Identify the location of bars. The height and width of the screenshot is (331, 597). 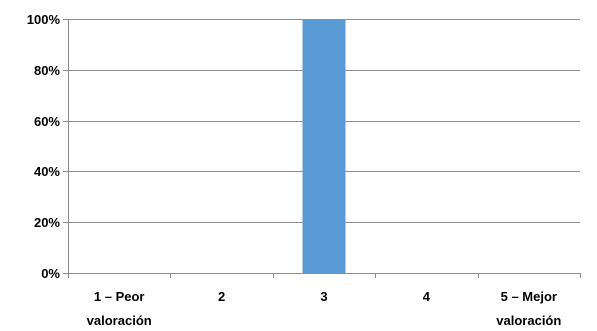
(324, 146).